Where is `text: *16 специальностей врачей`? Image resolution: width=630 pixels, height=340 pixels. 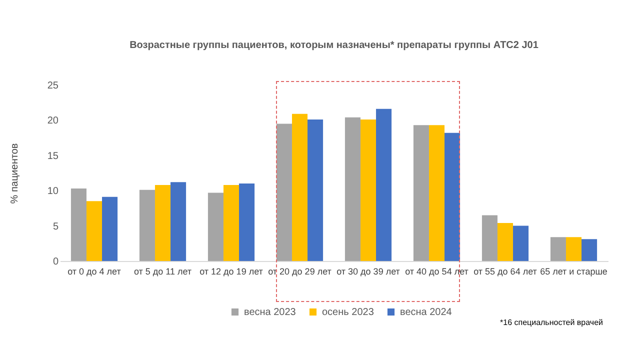
text: *16 специальностей врачей is located at coordinates (551, 322).